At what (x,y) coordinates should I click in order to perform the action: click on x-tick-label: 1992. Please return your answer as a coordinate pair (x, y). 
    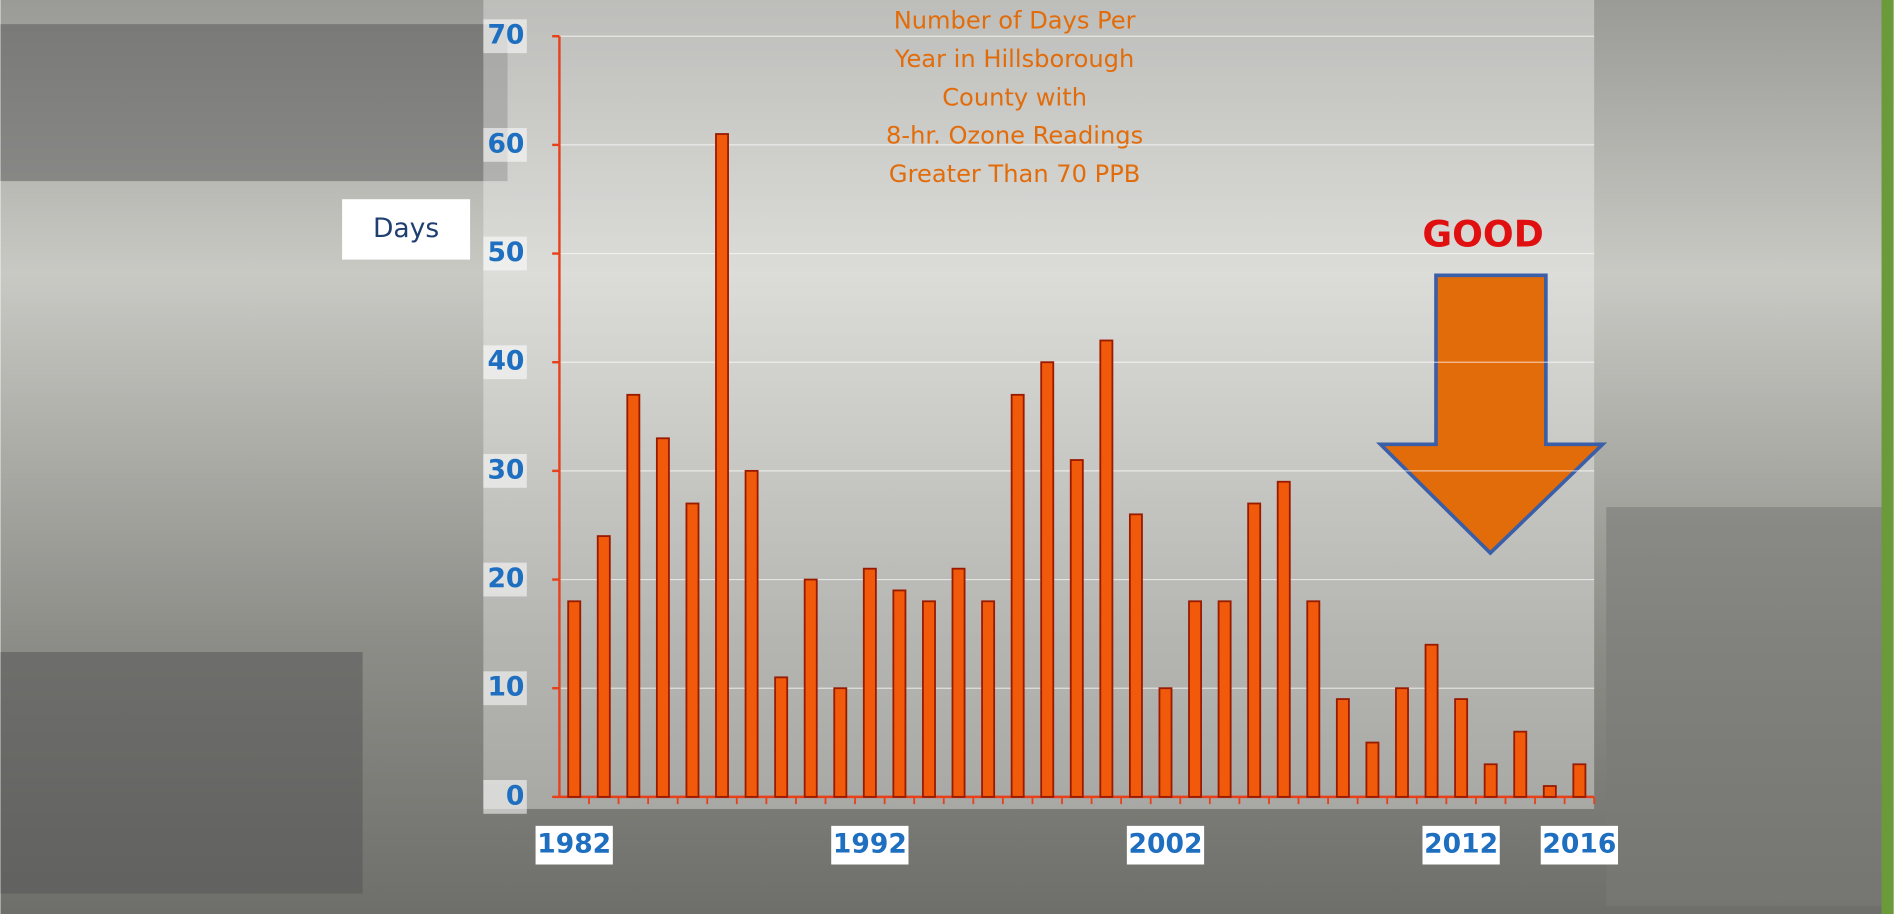
    Looking at the image, I should click on (870, 844).